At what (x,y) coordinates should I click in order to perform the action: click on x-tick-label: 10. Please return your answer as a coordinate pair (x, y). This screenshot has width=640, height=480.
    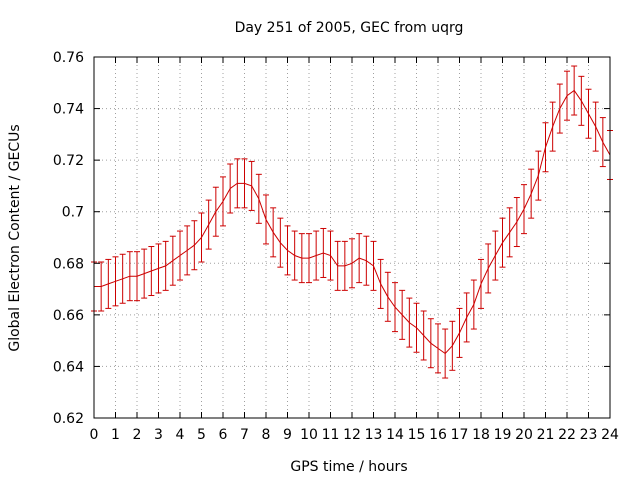
    Looking at the image, I should click on (309, 435).